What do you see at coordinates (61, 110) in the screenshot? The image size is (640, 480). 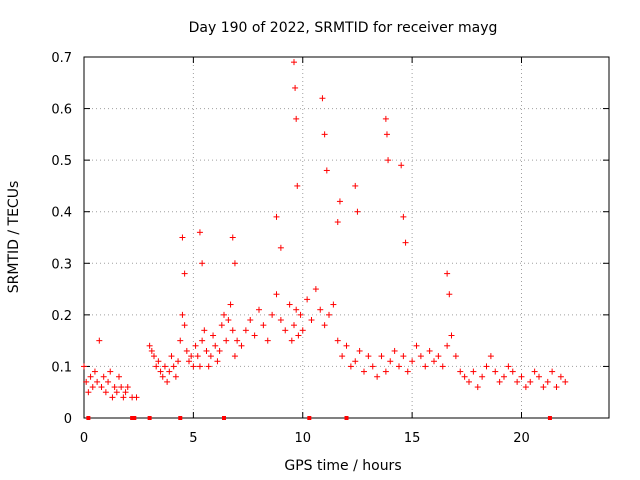 I see `y-tick-label: 0.6` at bounding box center [61, 110].